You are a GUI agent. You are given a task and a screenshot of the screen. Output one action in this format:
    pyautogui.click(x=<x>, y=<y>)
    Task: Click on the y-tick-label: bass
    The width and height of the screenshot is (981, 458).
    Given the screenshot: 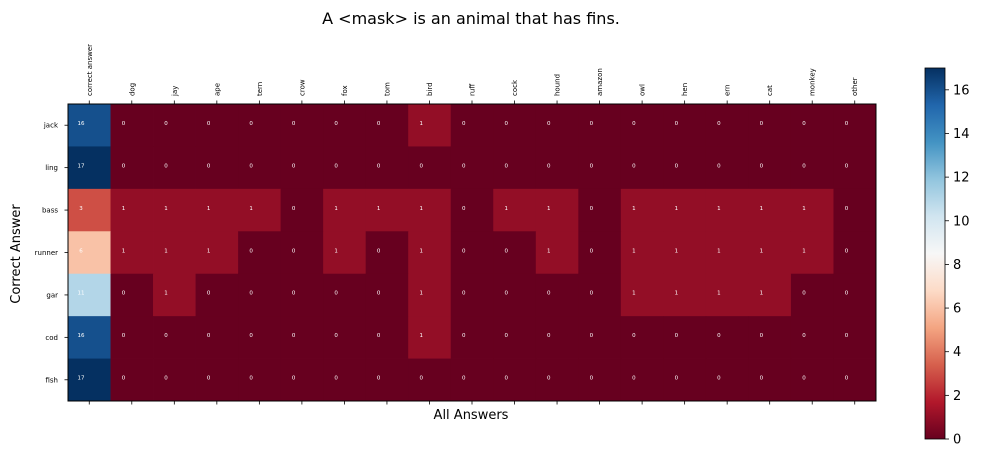 What is the action you would take?
    pyautogui.click(x=50, y=211)
    